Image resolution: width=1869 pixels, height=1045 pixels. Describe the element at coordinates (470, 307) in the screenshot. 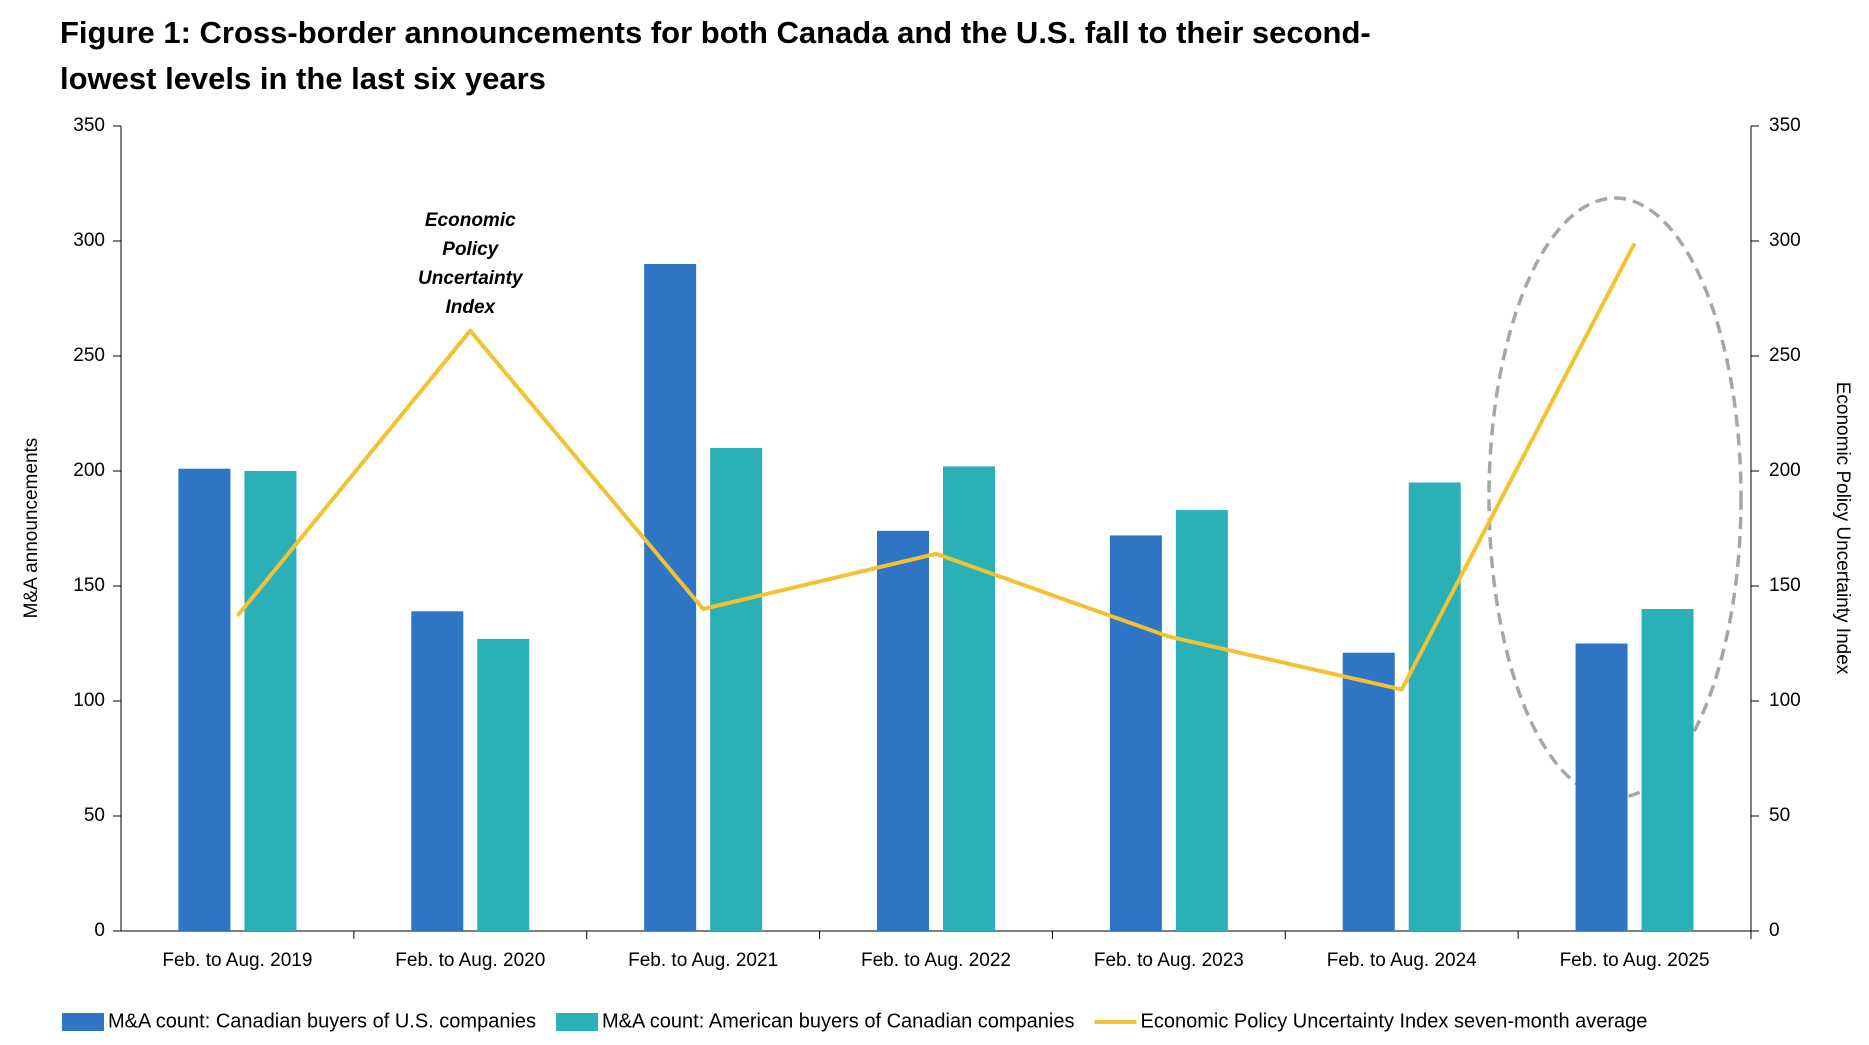

I see `annotation: Index` at that location.